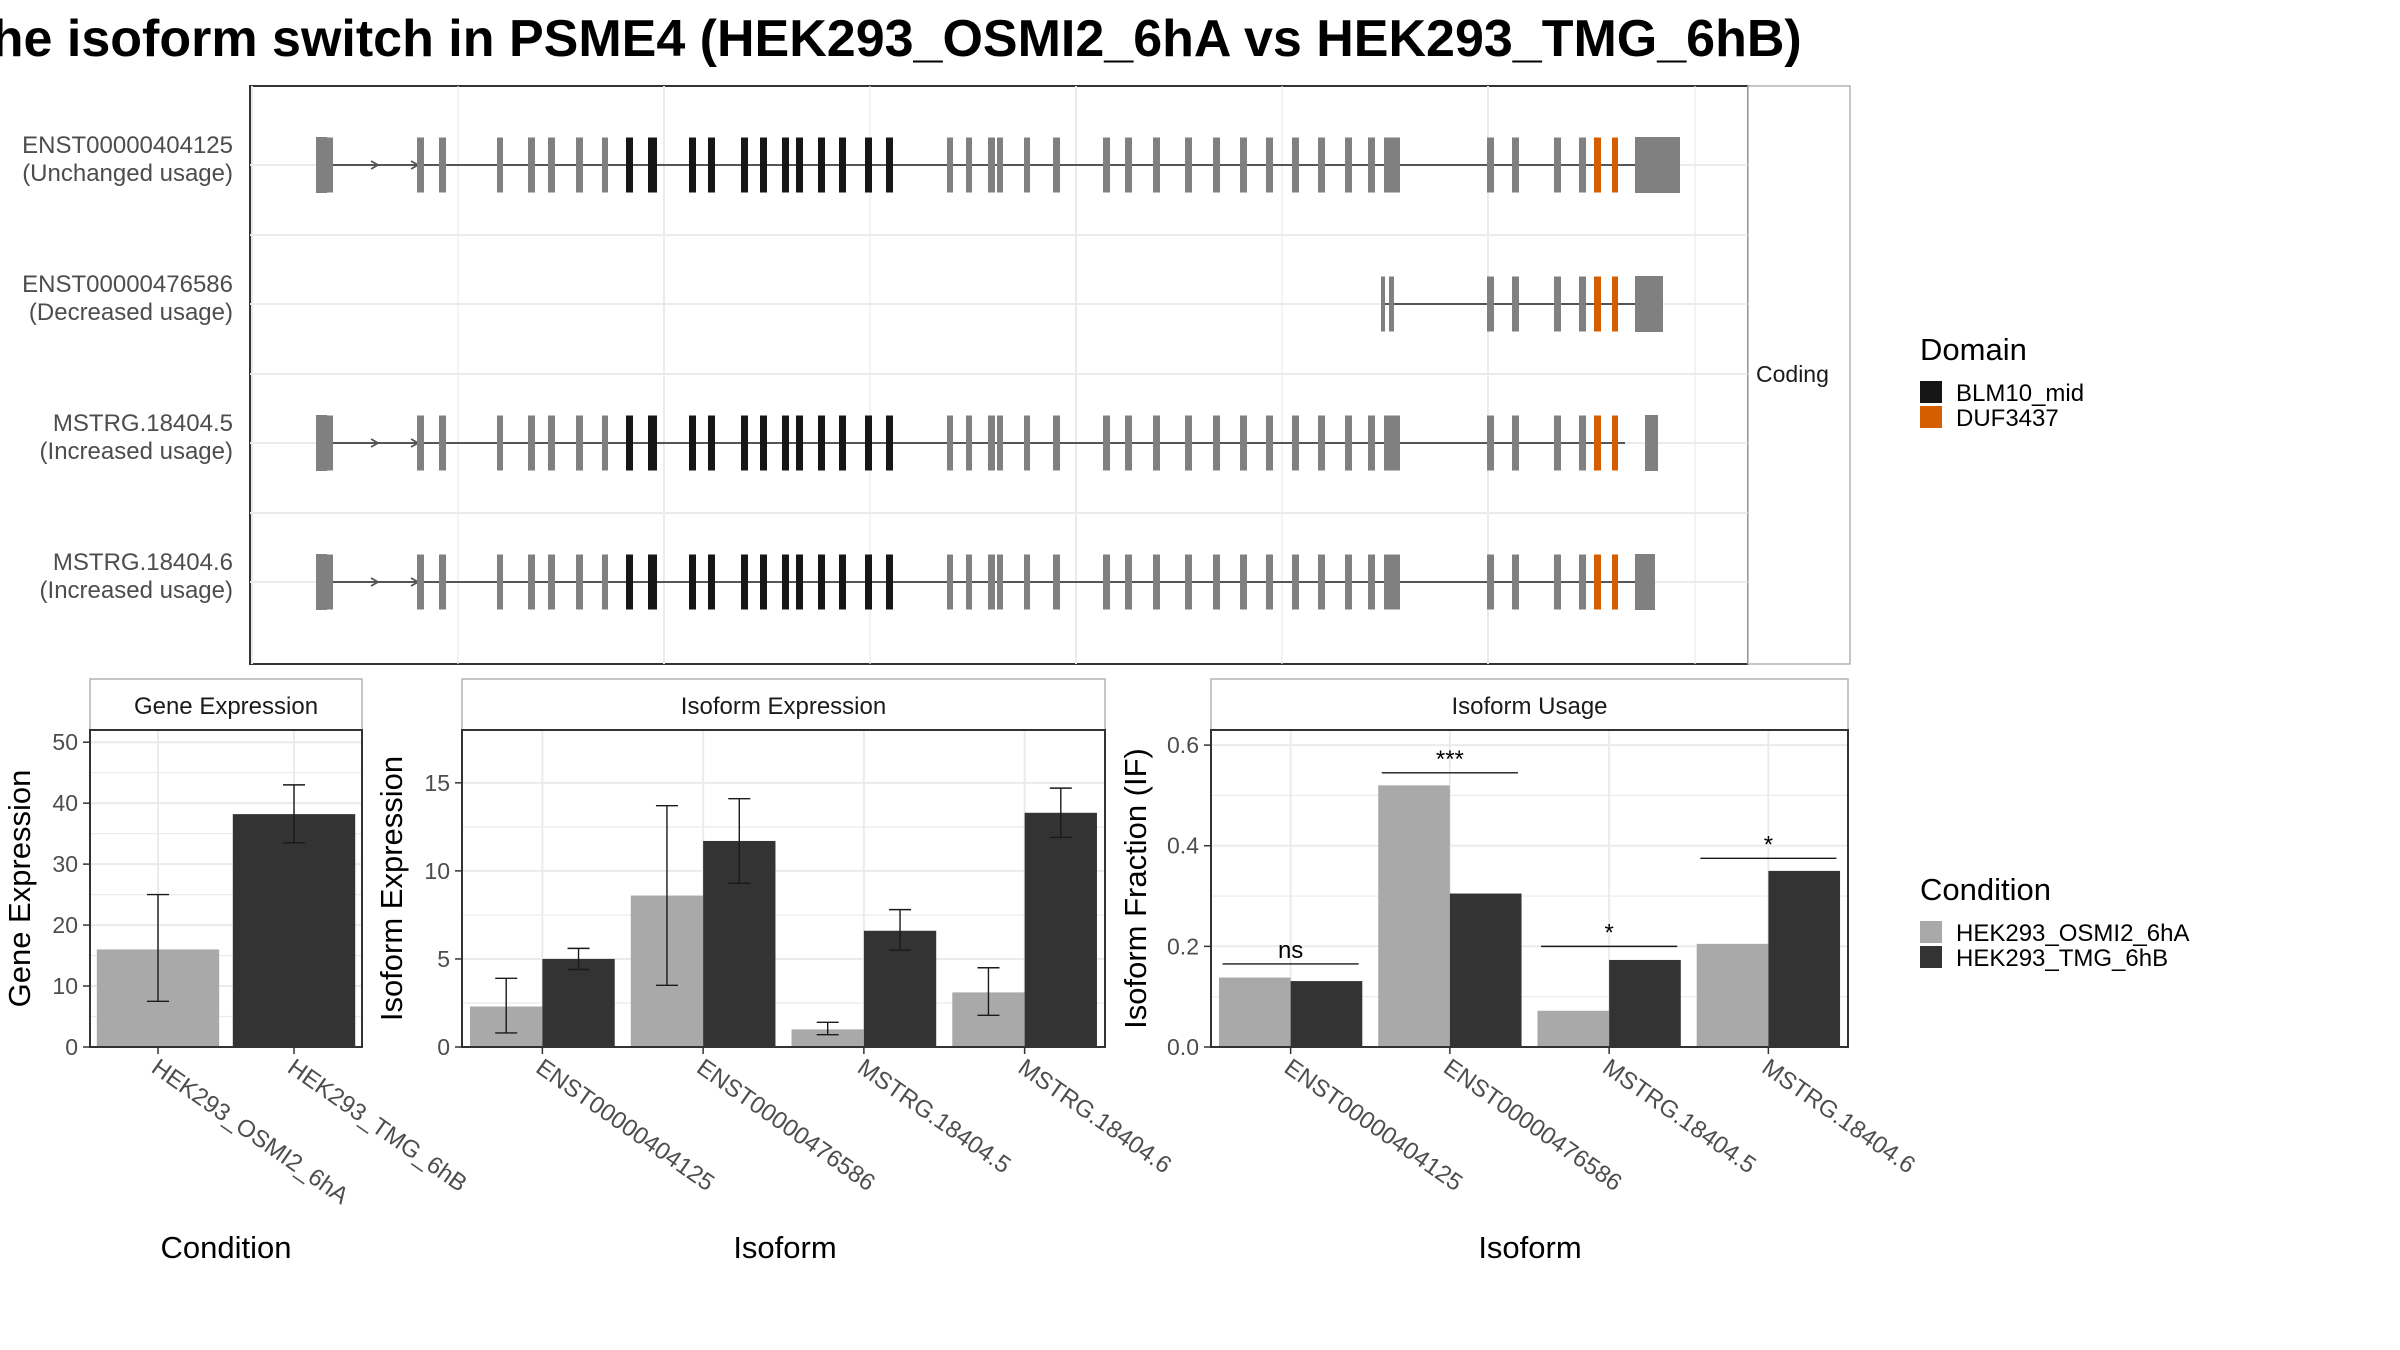 This screenshot has height=1350, width=2400. Describe the element at coordinates (625, 1125) in the screenshot. I see `x-tick-label: ENST00000404125` at that location.